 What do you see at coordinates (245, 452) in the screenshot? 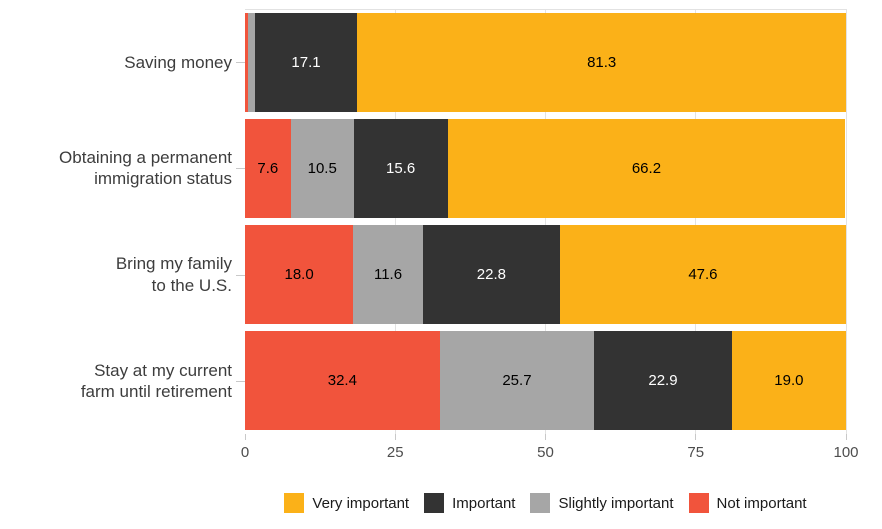
I see `x-axis-tick-label-0: 0` at bounding box center [245, 452].